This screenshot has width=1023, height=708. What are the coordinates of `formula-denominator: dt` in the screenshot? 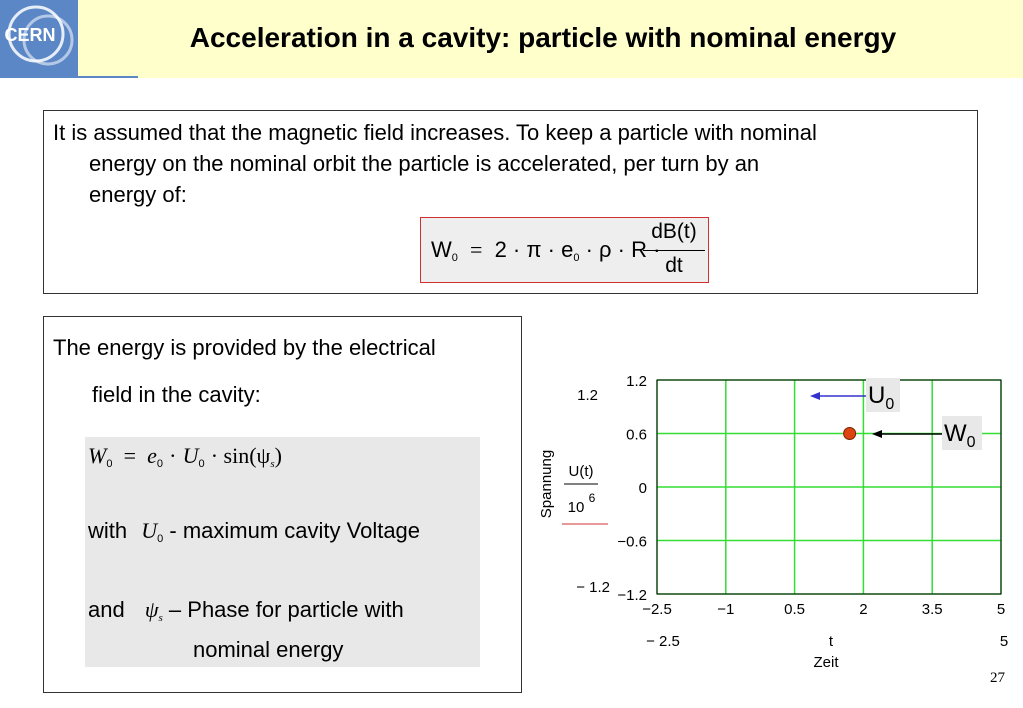 It's located at (674, 265).